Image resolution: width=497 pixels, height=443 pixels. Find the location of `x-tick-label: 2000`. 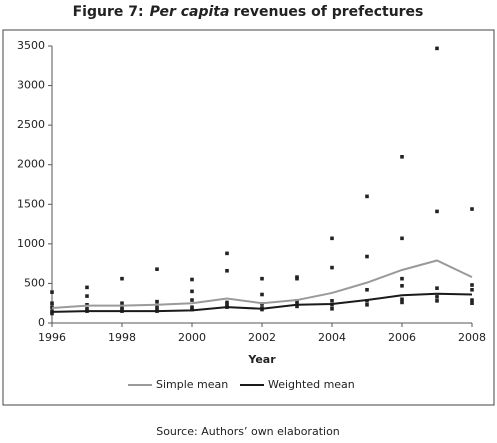

x-tick-label: 2000 is located at coordinates (192, 337).